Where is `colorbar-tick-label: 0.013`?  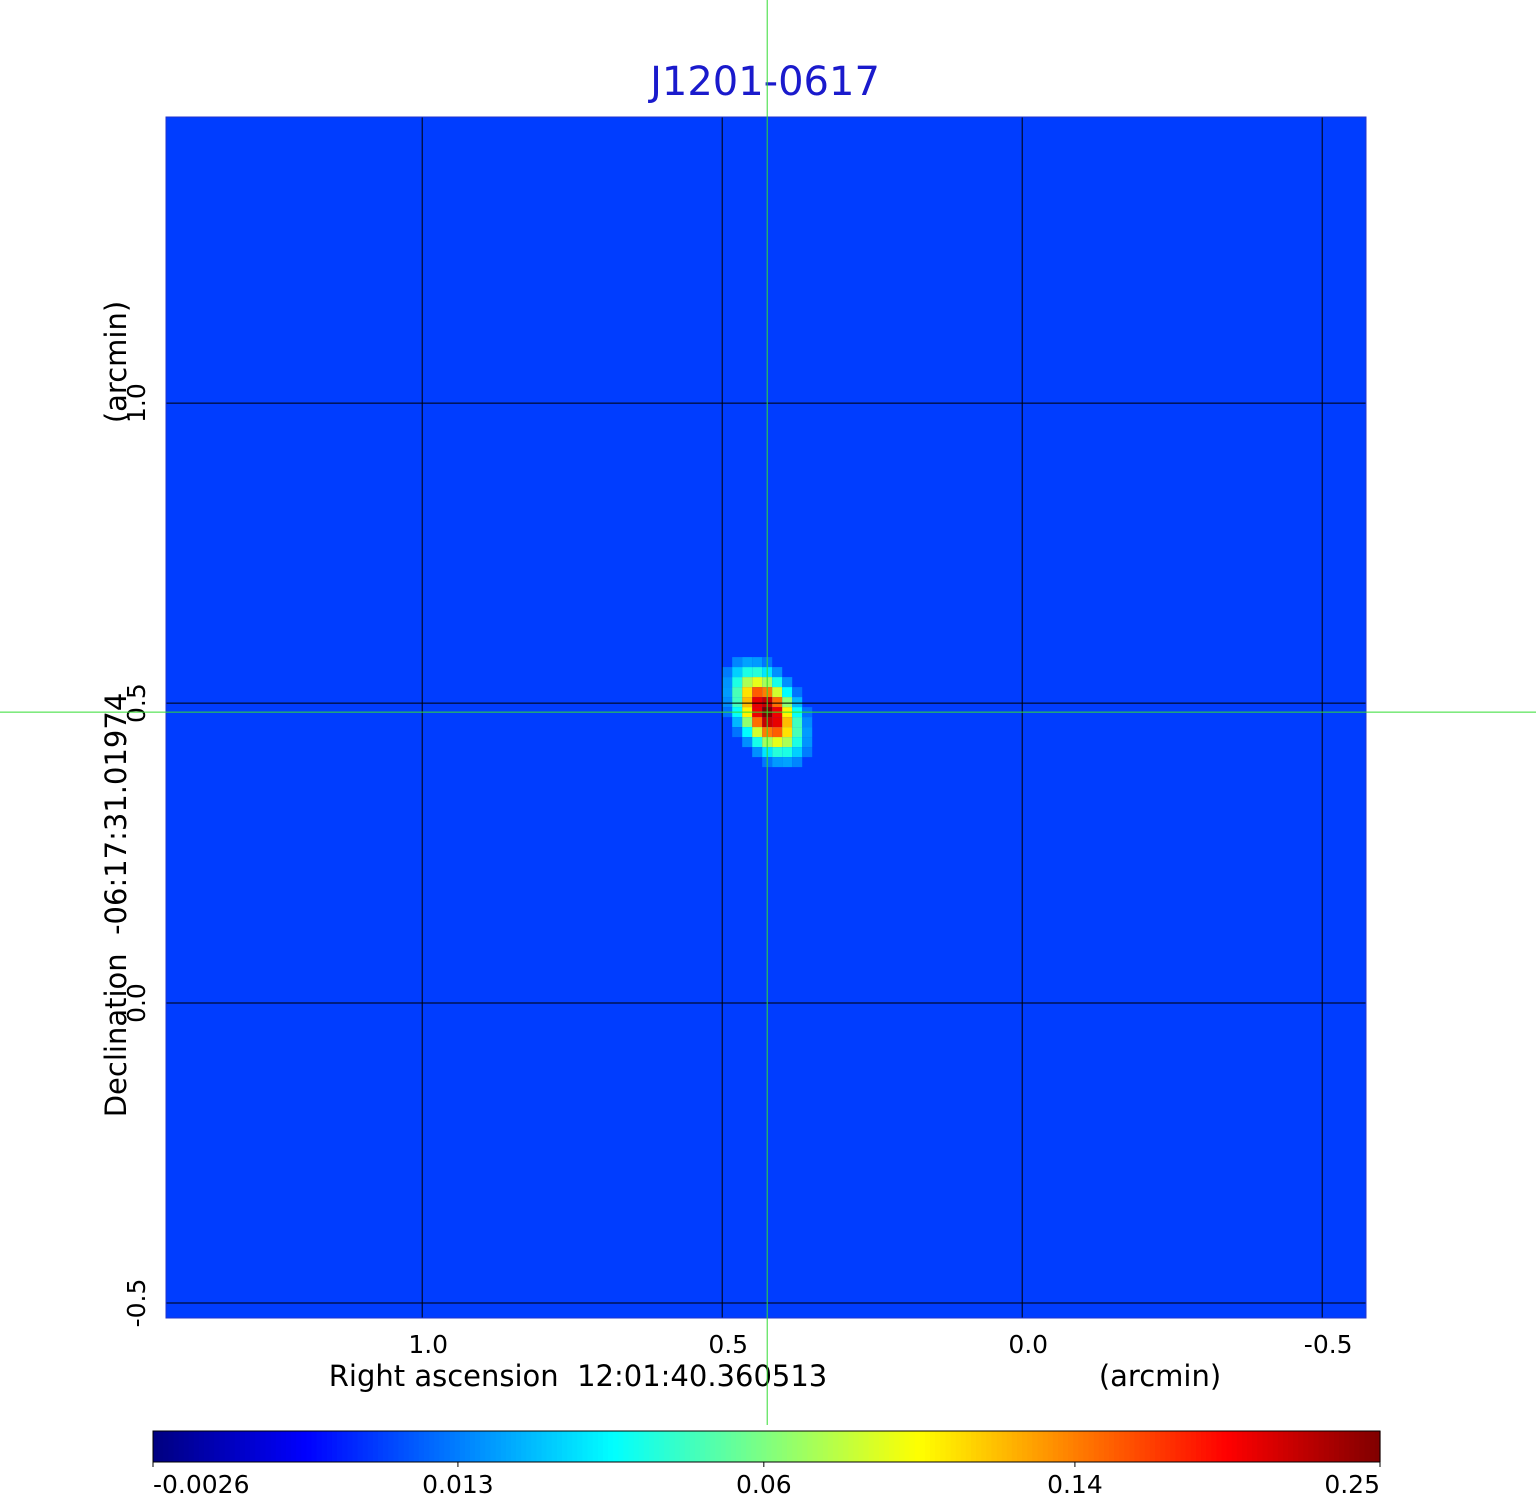 colorbar-tick-label: 0.013 is located at coordinates (458, 1484).